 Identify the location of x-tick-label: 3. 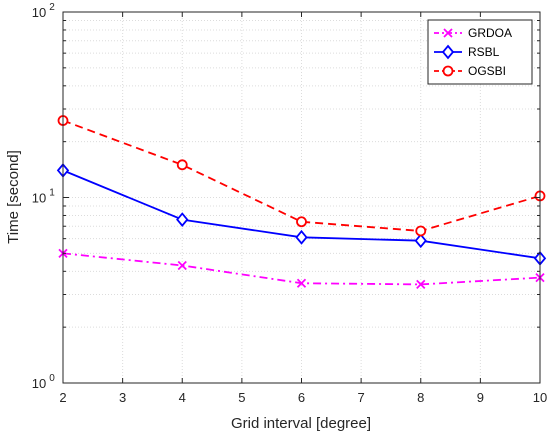
(122, 397).